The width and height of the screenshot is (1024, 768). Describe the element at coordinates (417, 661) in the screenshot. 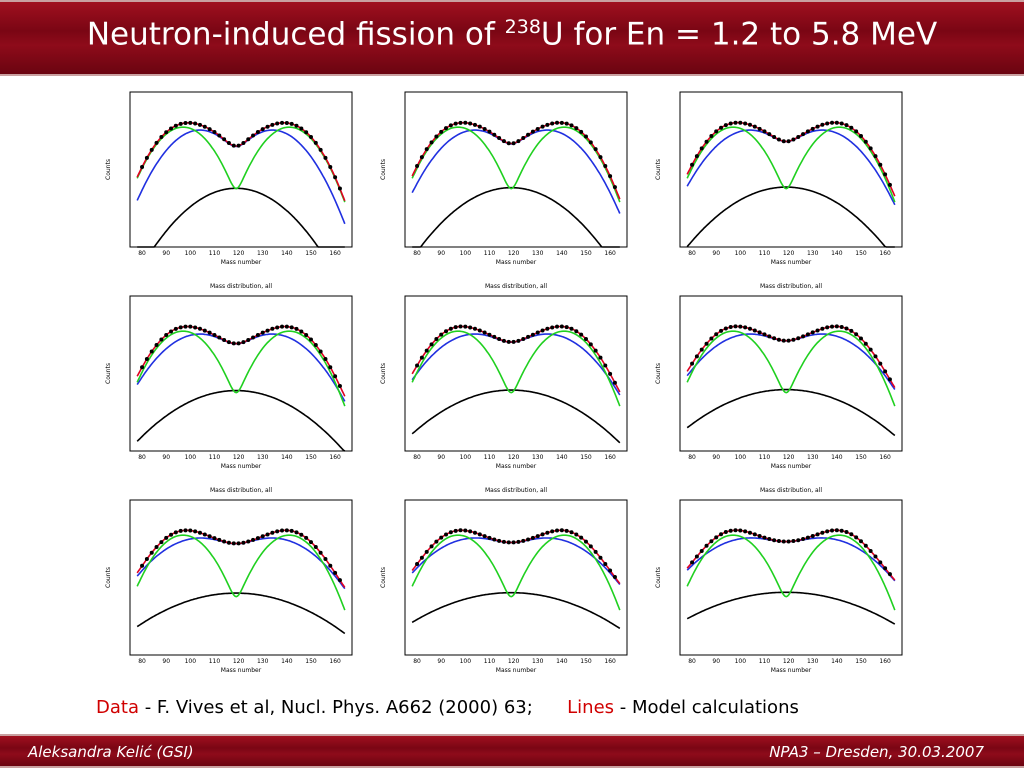

I see `x-tick-label: 80` at that location.